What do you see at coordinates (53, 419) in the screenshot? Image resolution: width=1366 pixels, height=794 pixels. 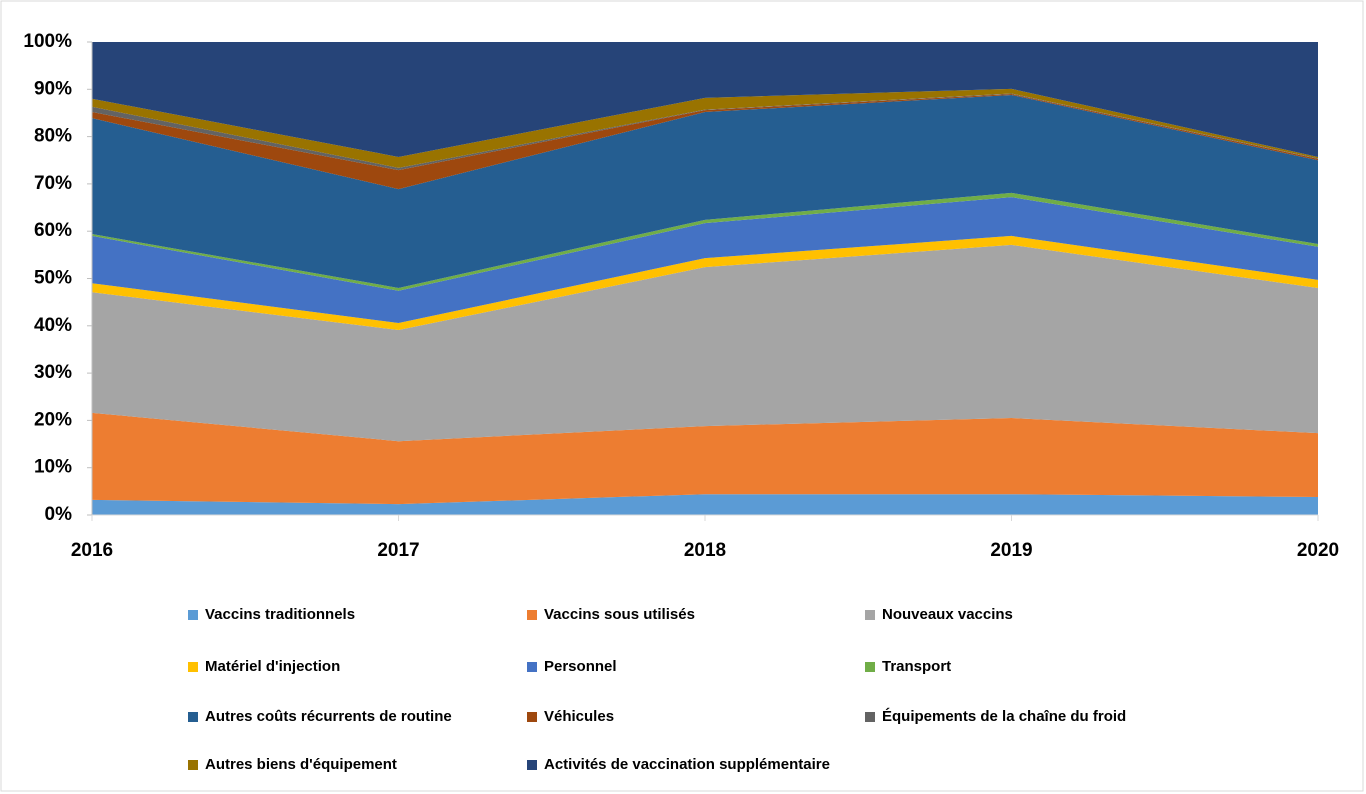 I see `y-tick-label: 20%` at bounding box center [53, 419].